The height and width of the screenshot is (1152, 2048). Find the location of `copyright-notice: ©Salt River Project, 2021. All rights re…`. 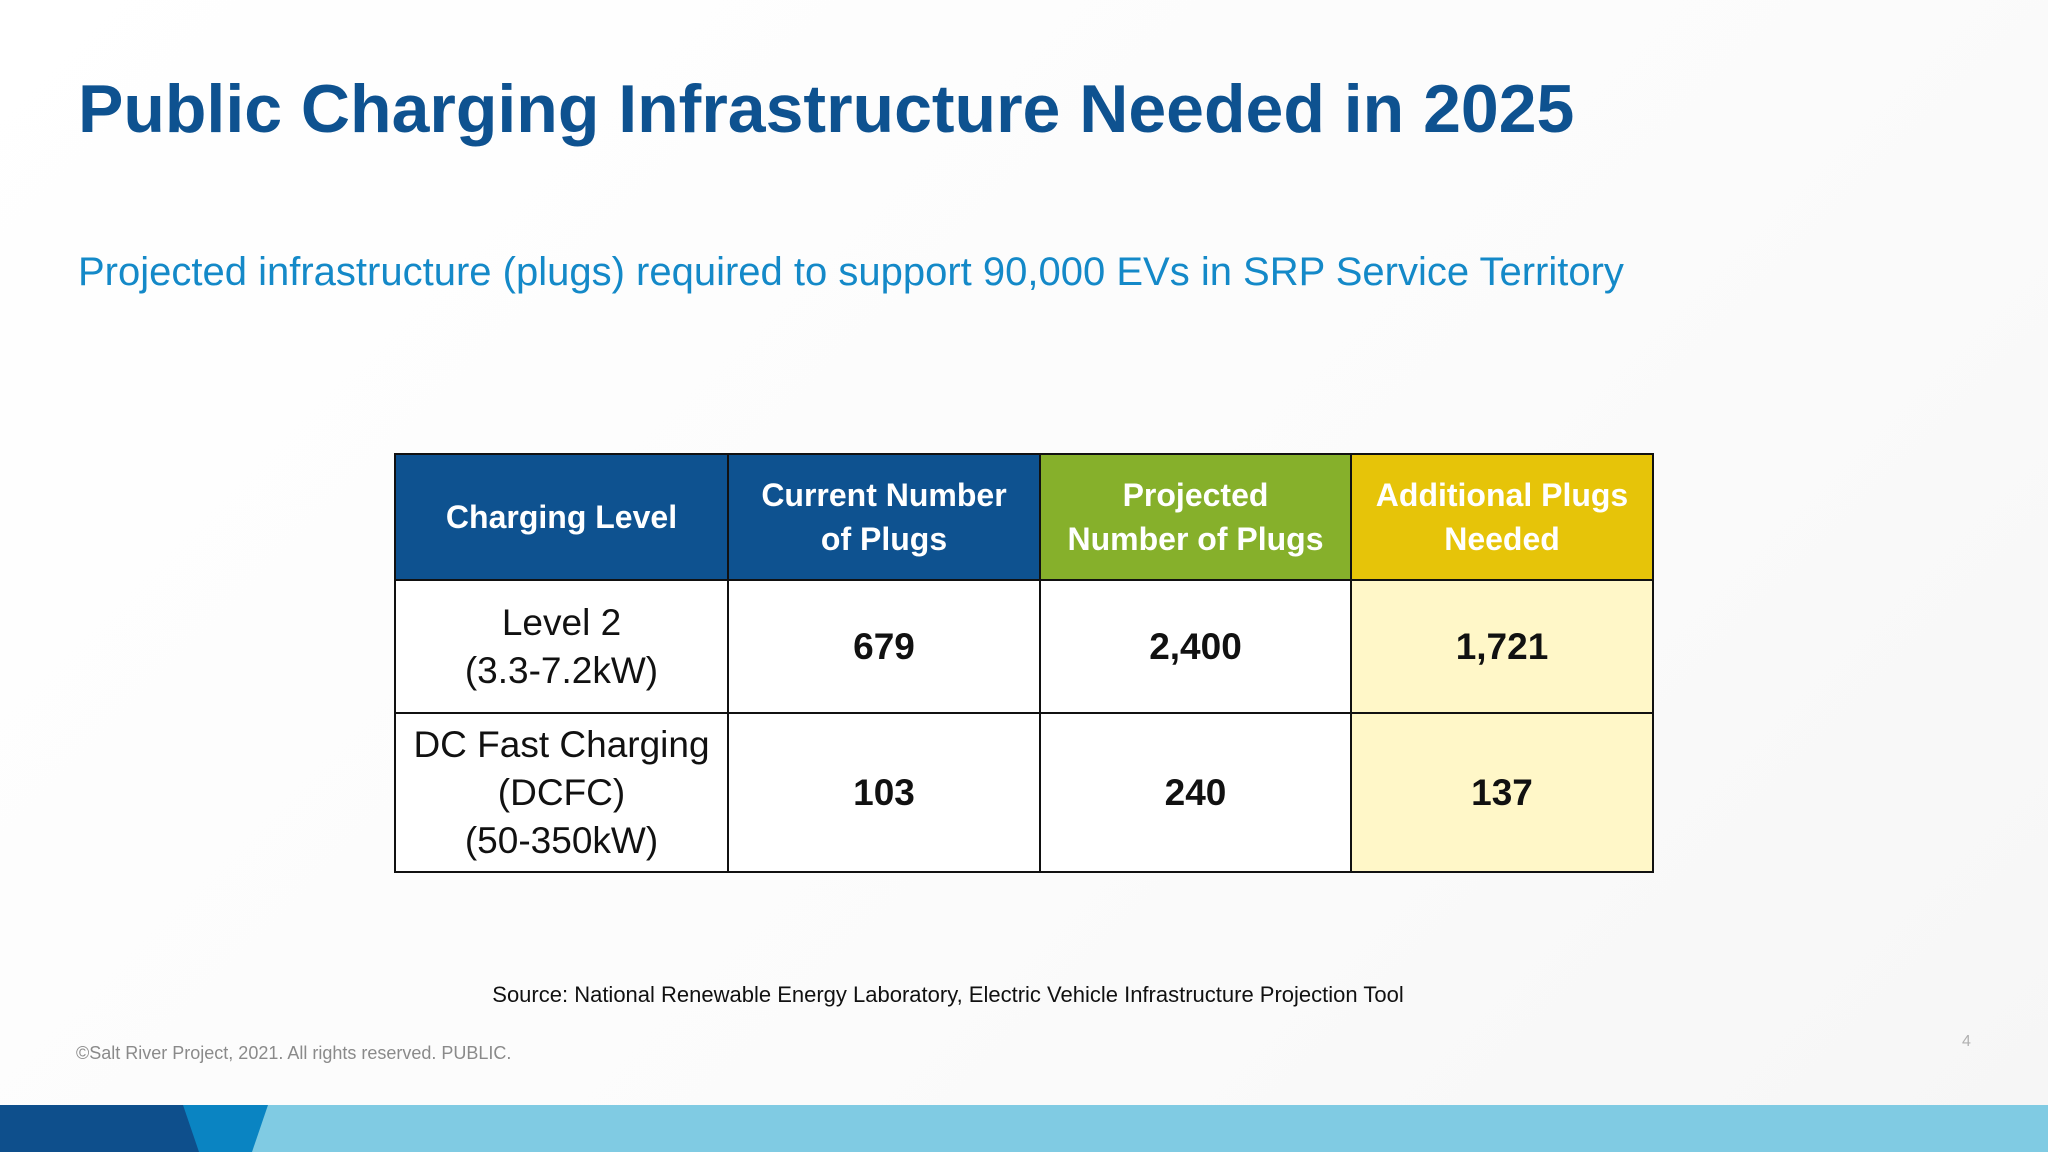

copyright-notice: ©Salt River Project, 2021. All rights re… is located at coordinates (294, 1053).